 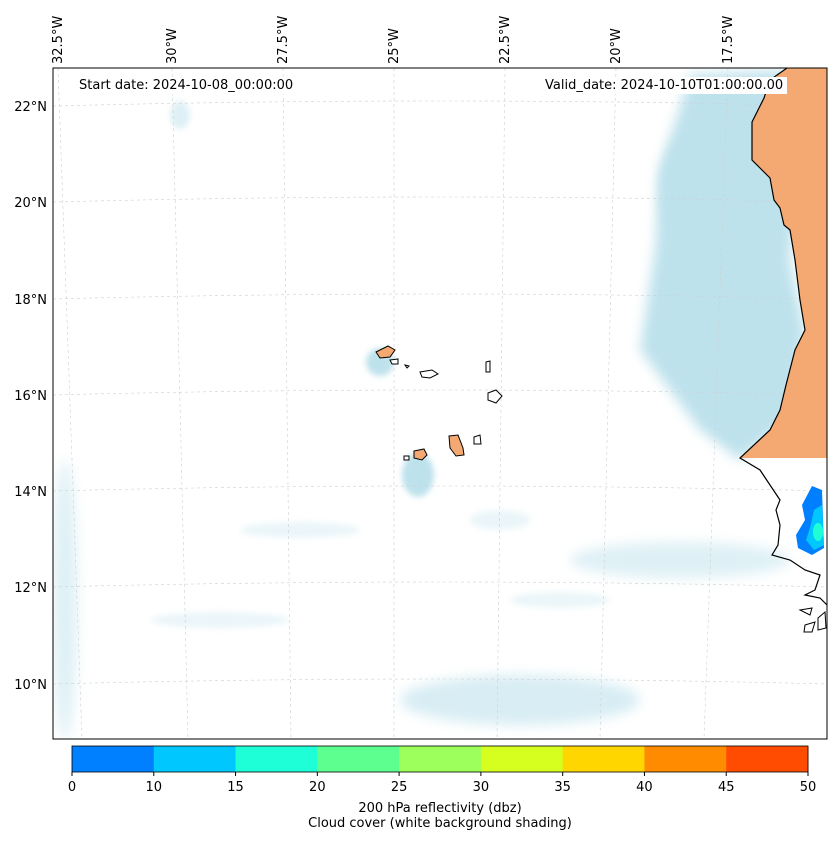 I want to click on colorbar-tick-label: 20, so click(x=317, y=787).